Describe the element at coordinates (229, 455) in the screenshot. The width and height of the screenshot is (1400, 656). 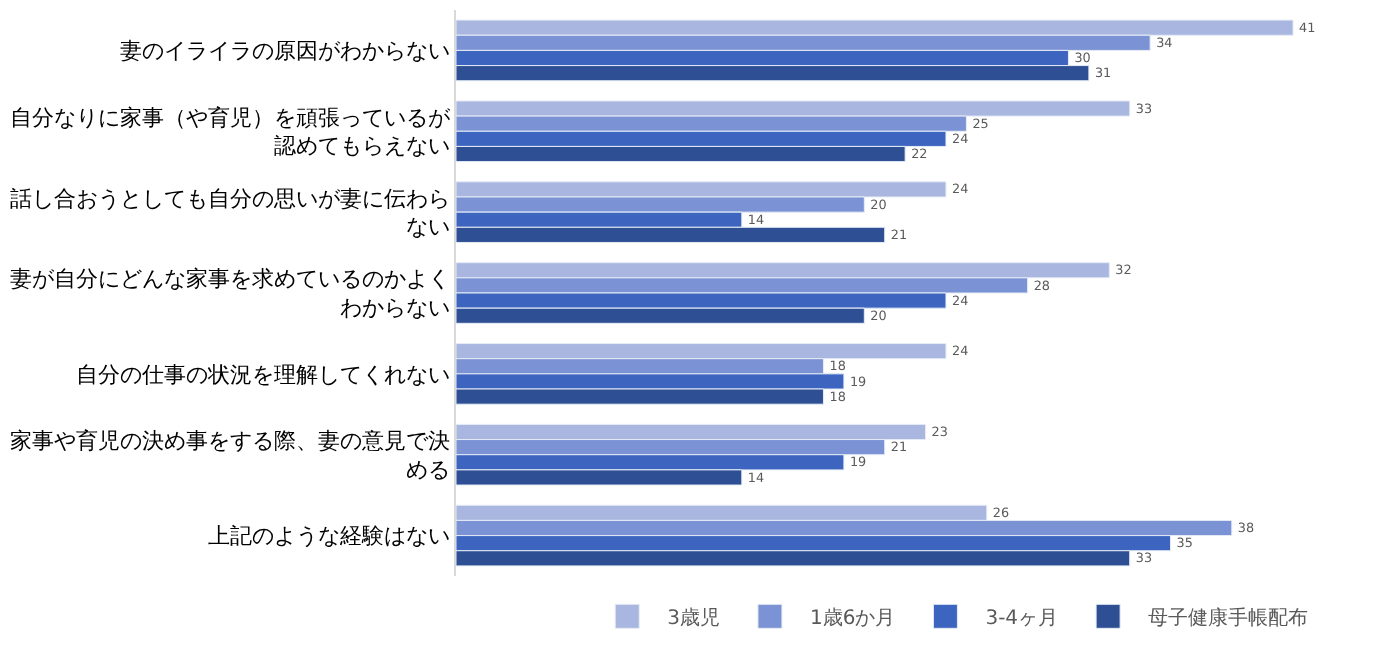
I see `y-tick-label: 家事や育児の決め事をする際、妻の意見で決める` at that location.